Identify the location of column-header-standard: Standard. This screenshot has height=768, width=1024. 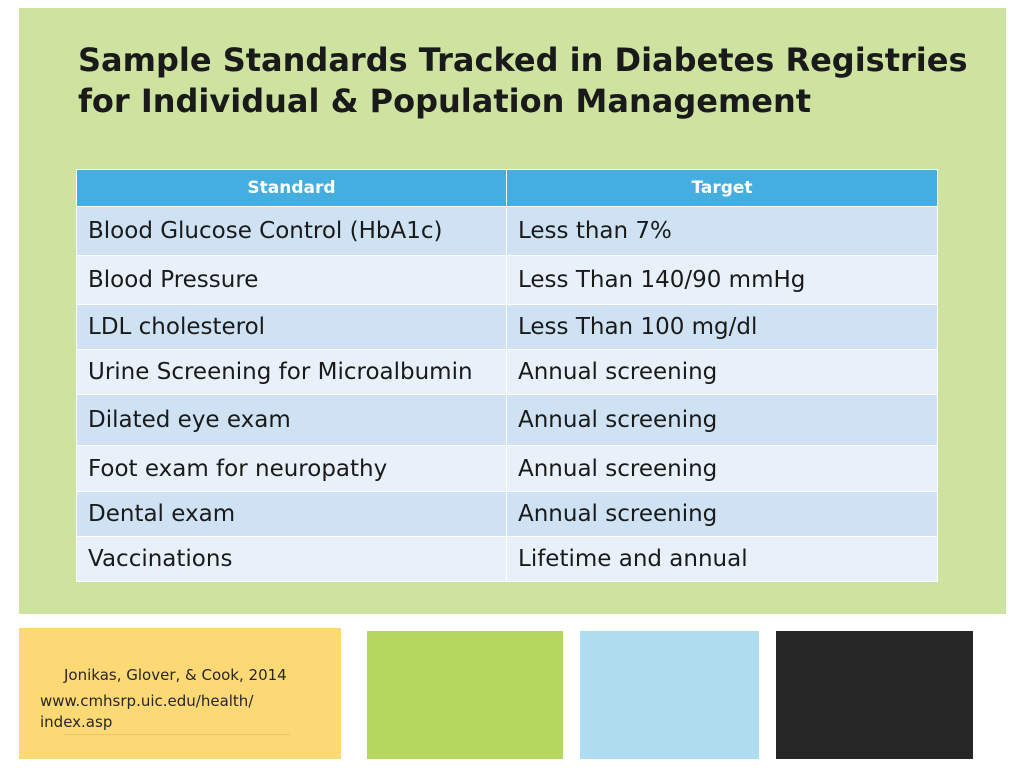
(291, 188).